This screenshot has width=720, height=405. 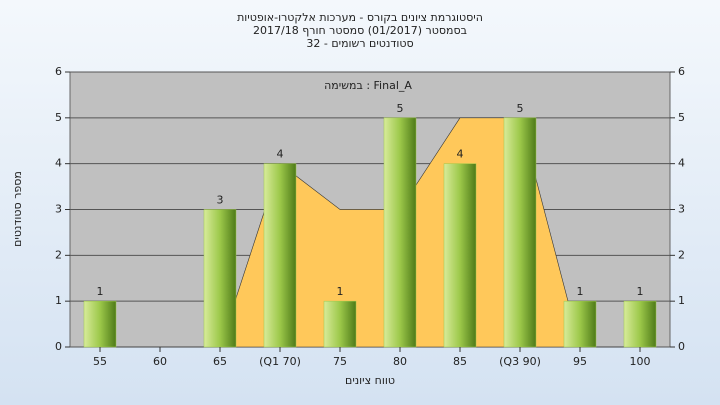 I want to click on x-tick-label: 100, so click(x=640, y=361).